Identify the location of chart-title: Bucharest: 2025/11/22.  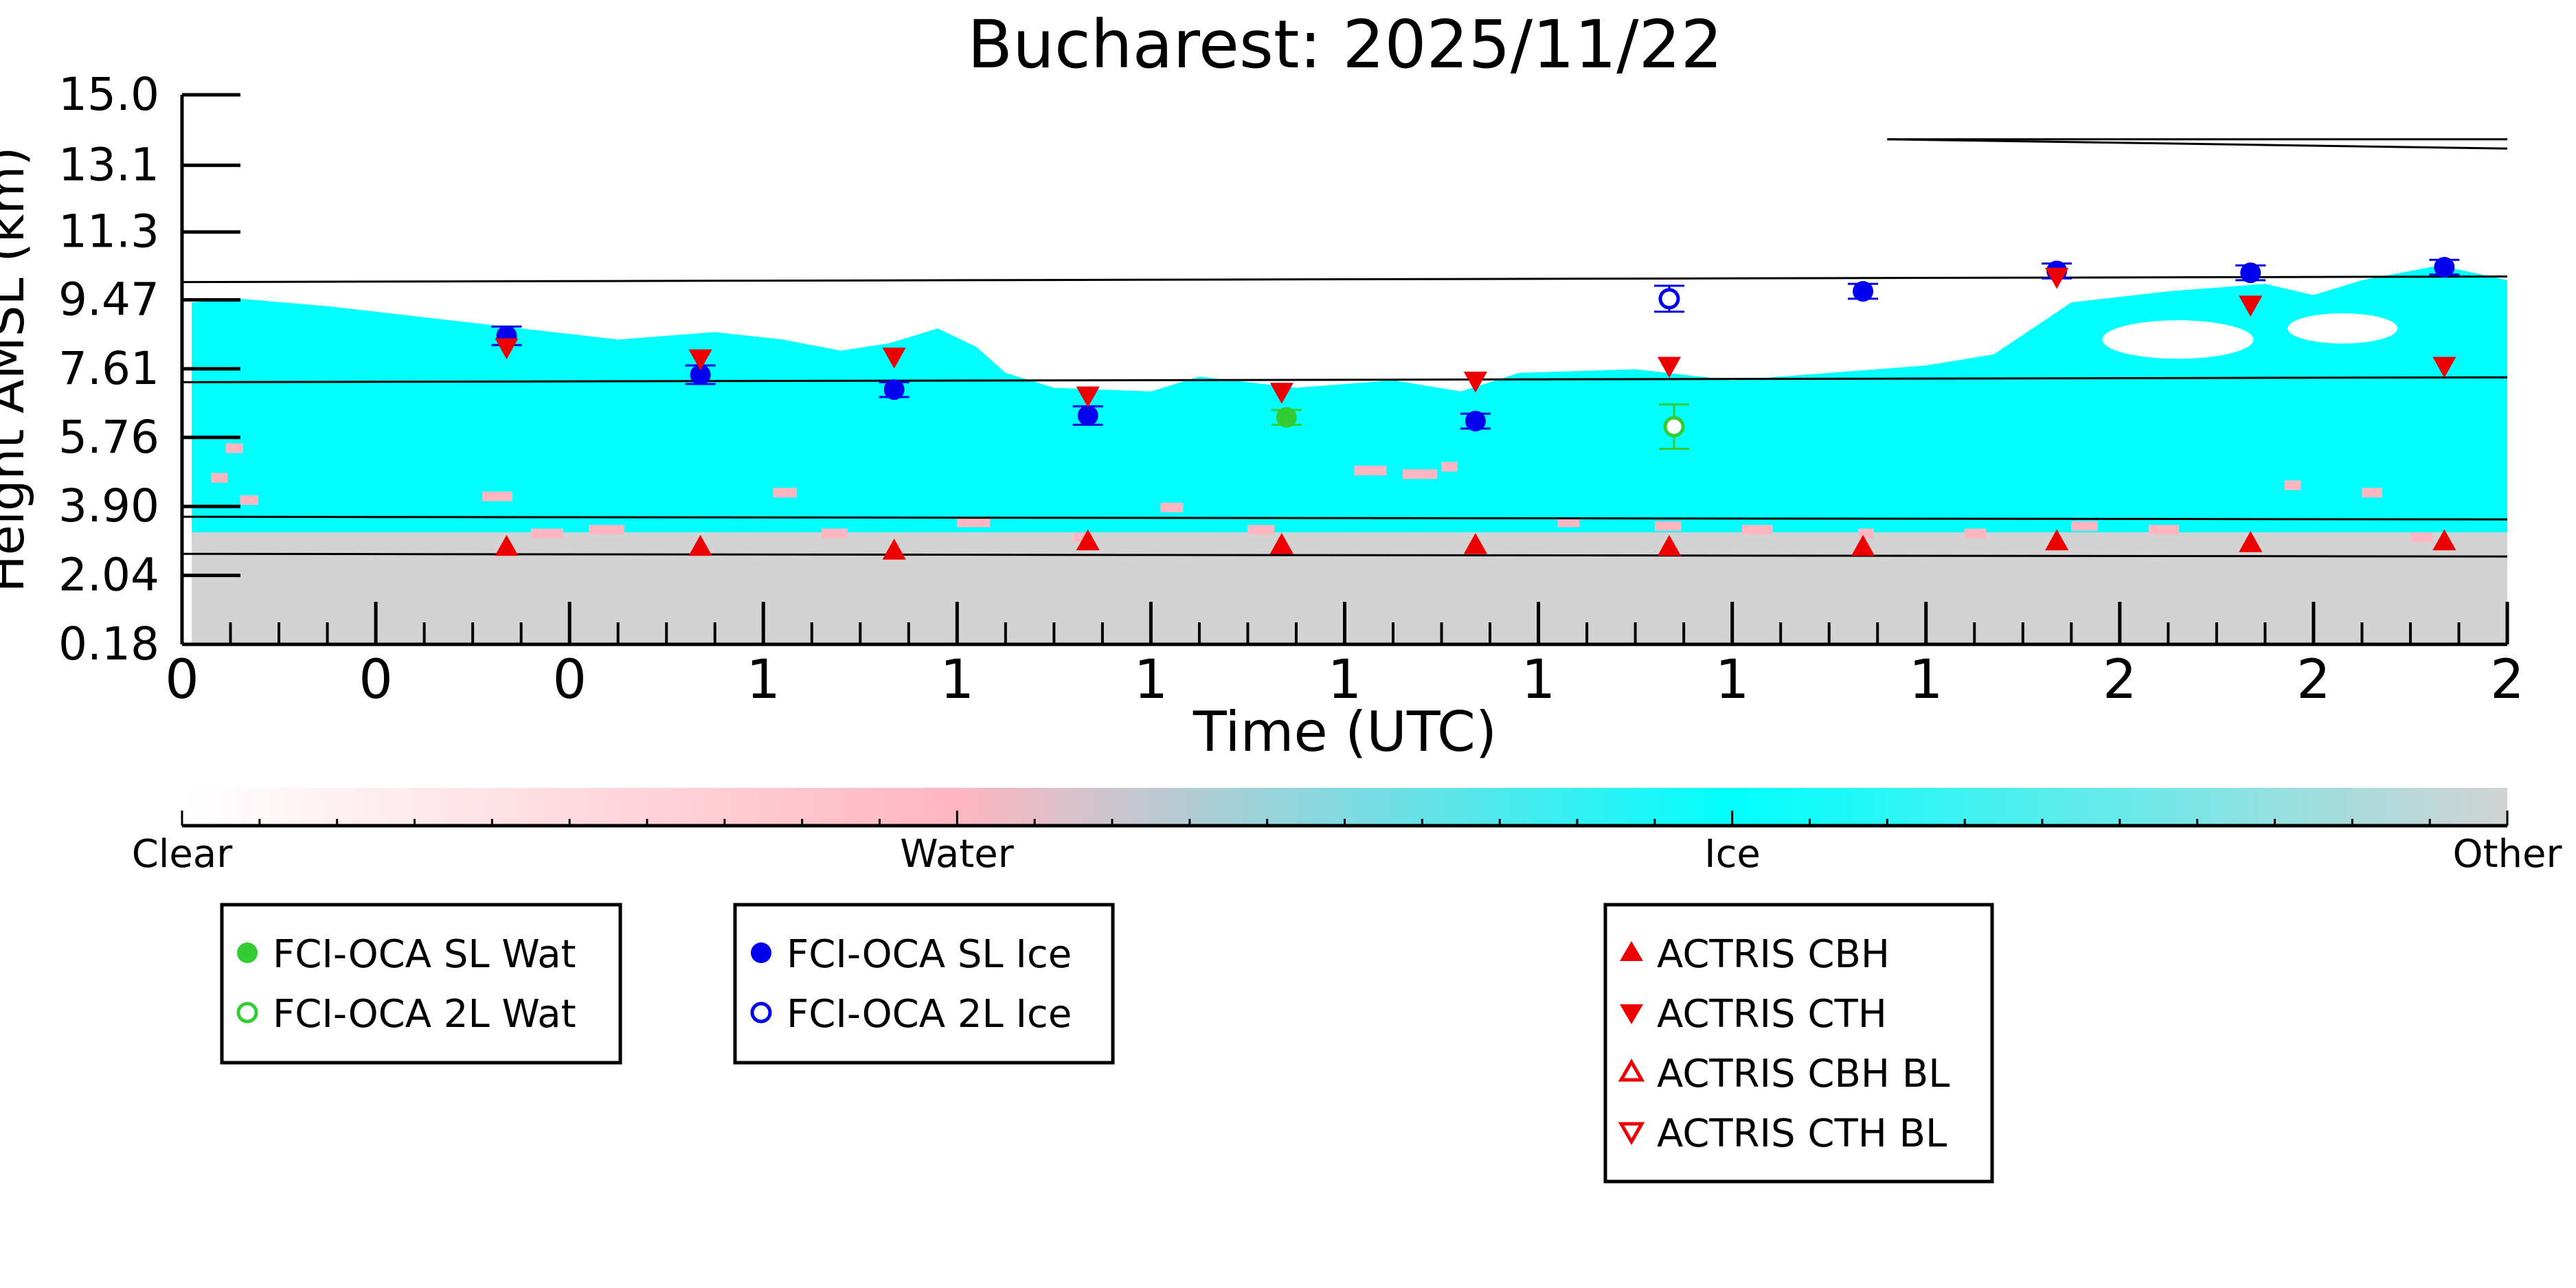
(1344, 44).